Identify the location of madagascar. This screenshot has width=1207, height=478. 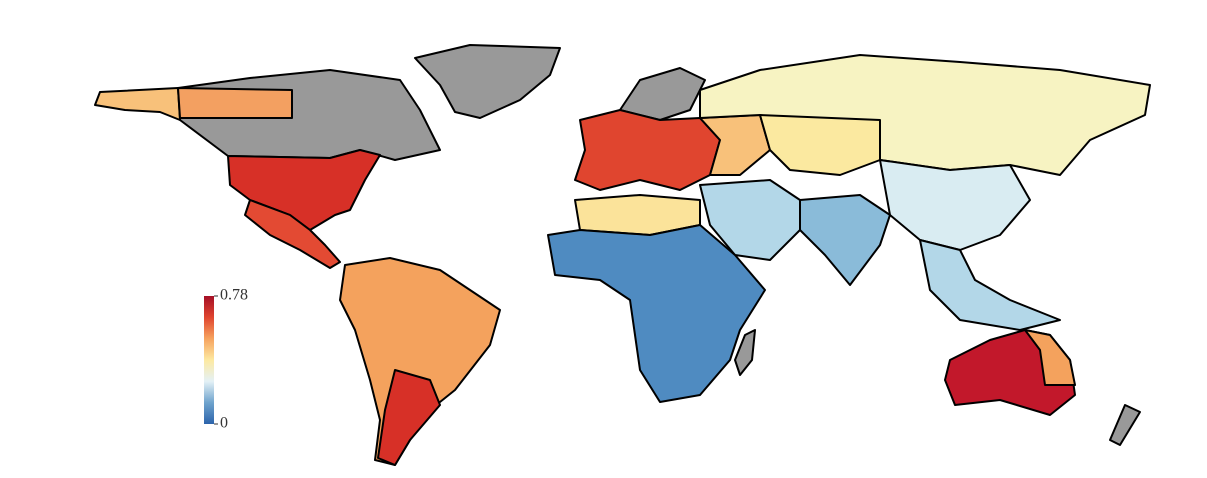
(745, 352).